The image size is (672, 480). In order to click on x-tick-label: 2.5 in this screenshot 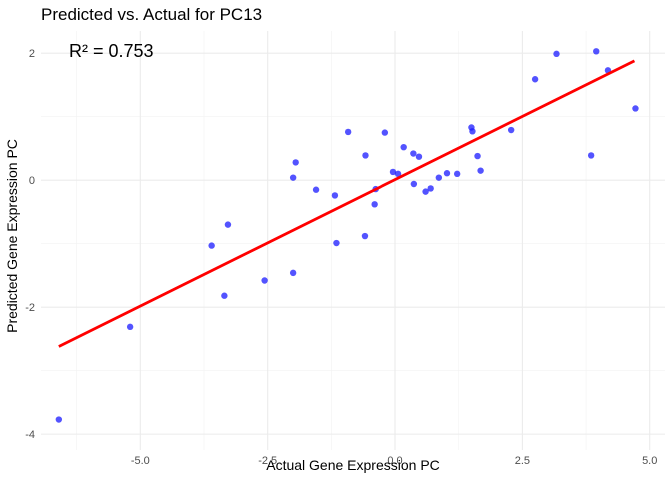, I will do `click(522, 461)`.